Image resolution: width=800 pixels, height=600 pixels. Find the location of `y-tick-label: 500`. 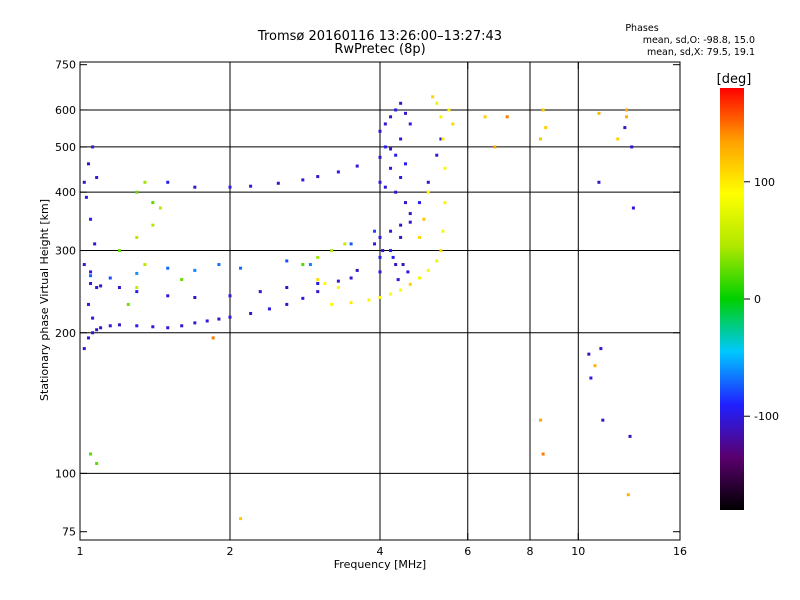

y-tick-label: 500 is located at coordinates (65, 147).